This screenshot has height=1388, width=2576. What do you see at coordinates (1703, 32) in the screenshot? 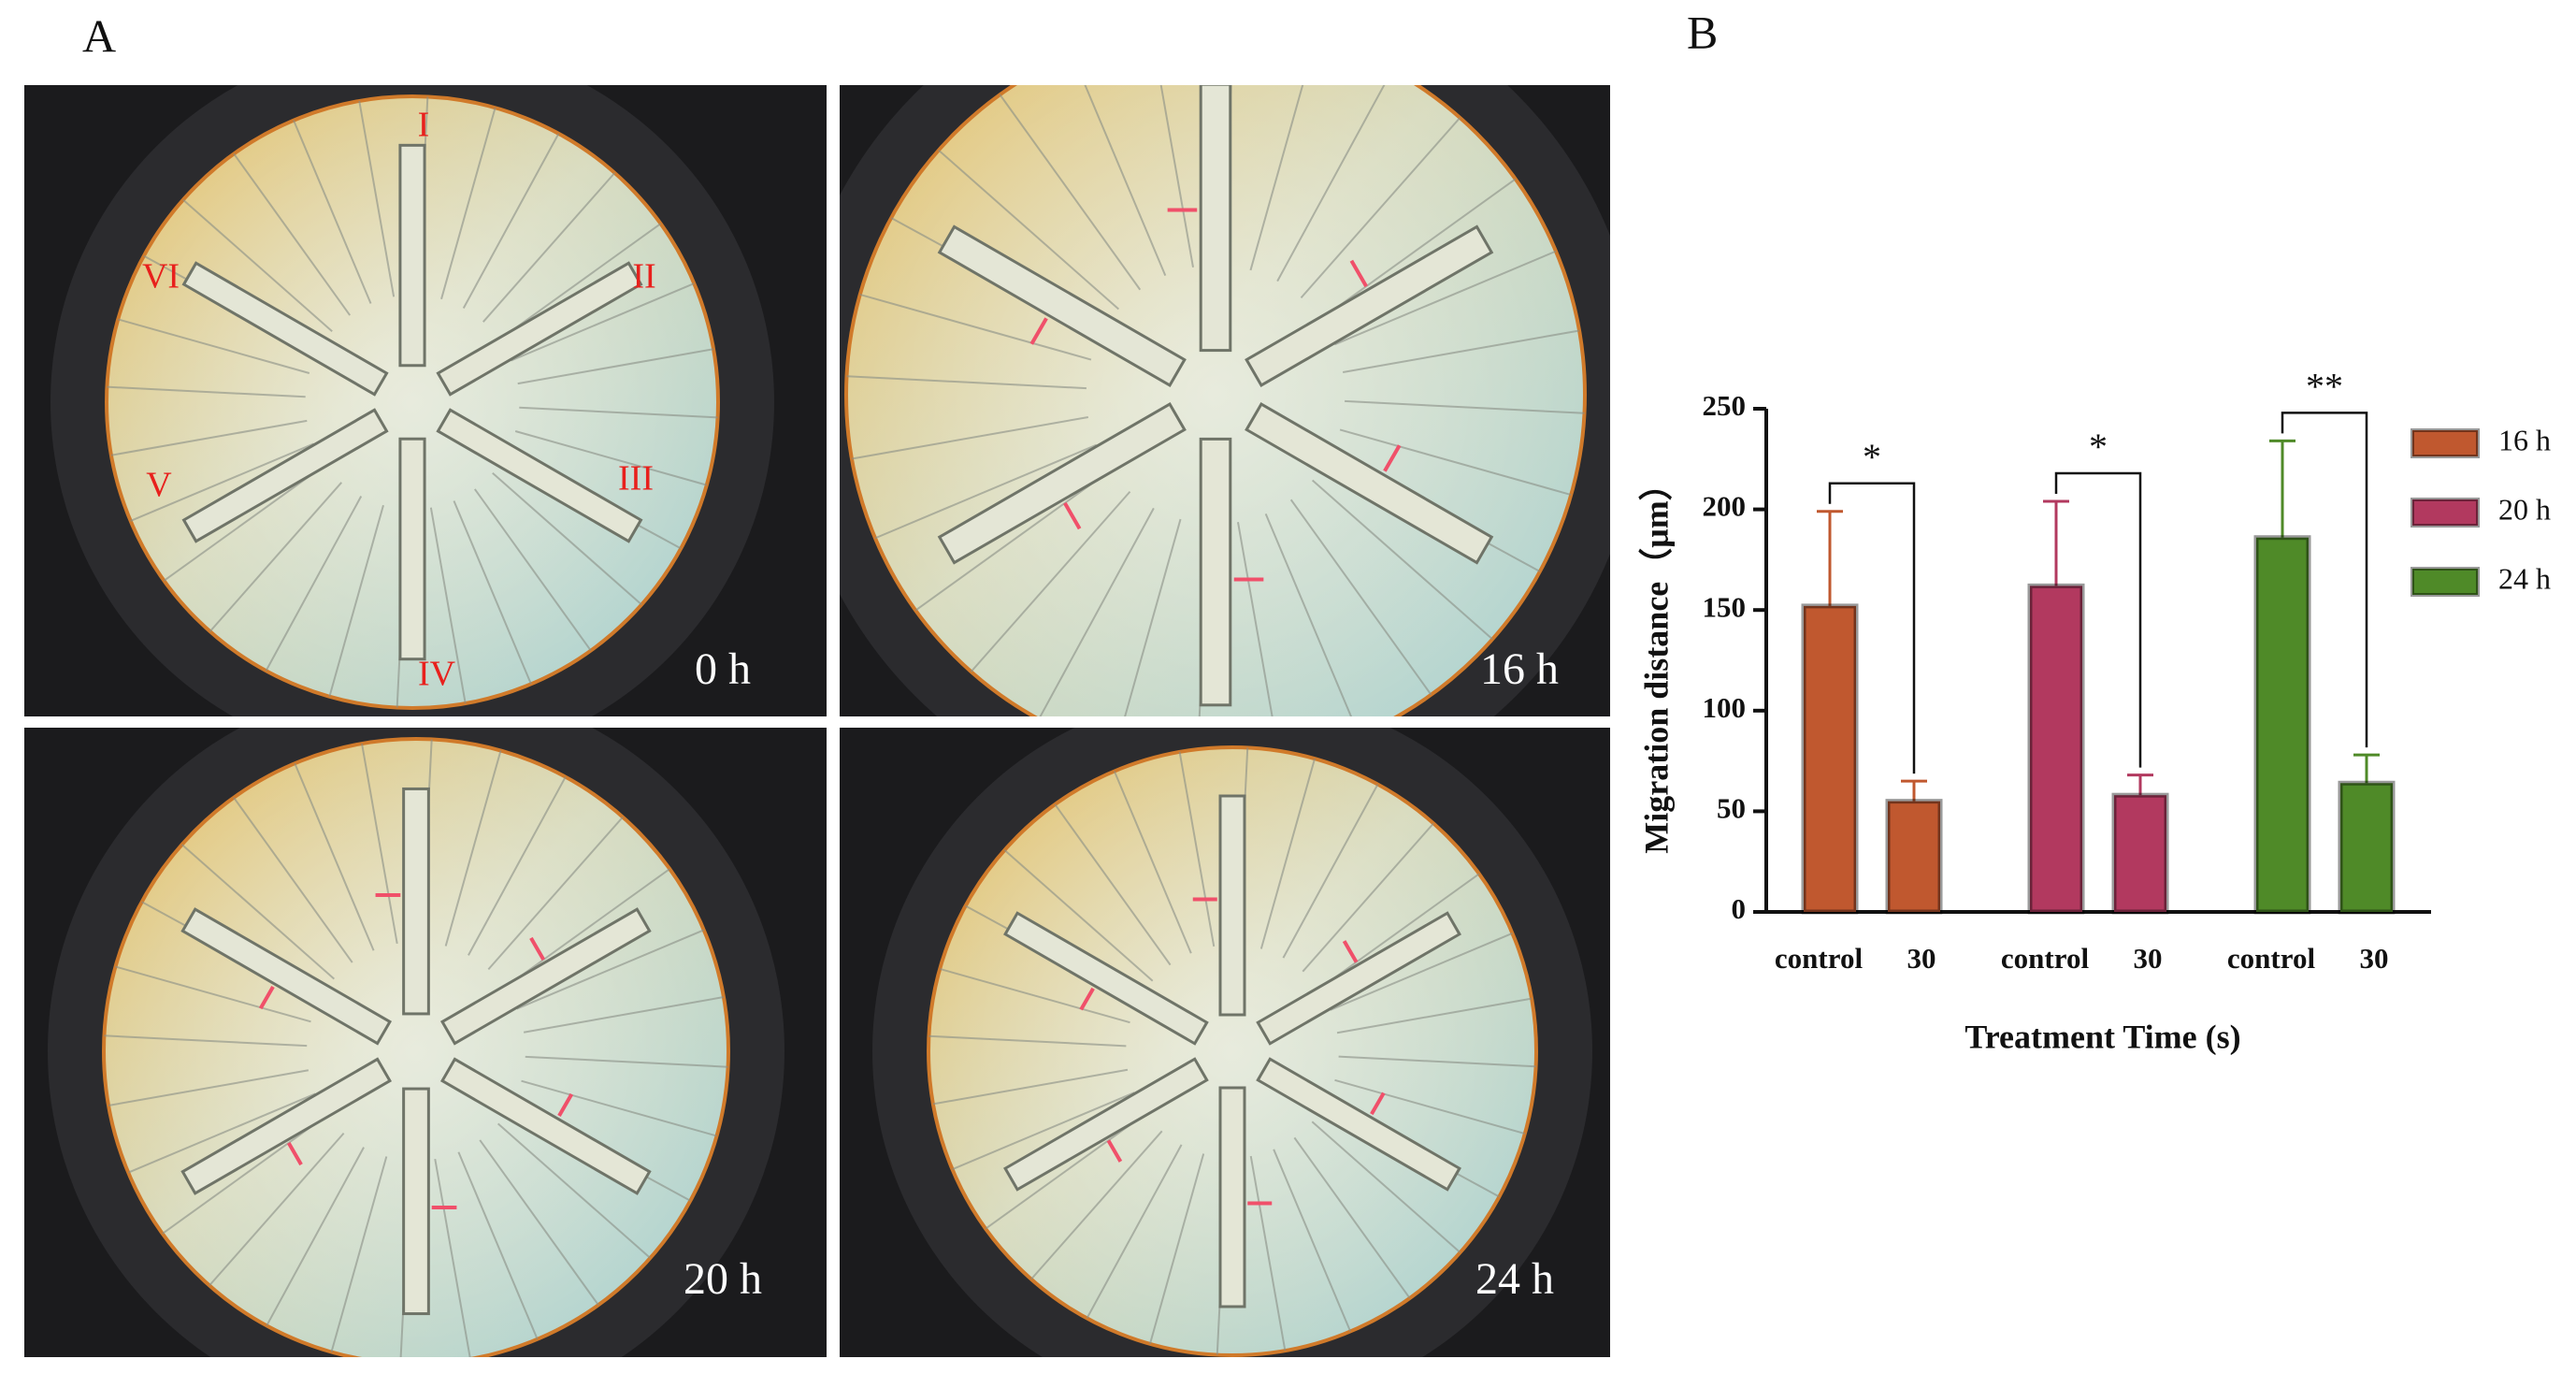
I see `panel-label: B` at bounding box center [1703, 32].